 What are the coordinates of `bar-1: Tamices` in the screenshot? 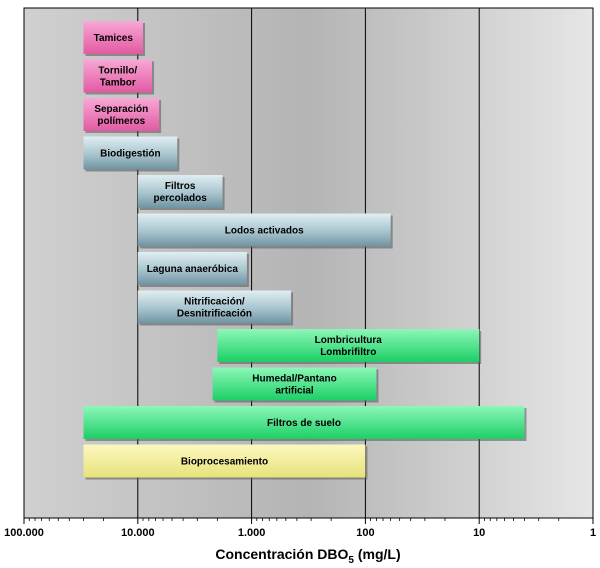 It's located at (114, 38).